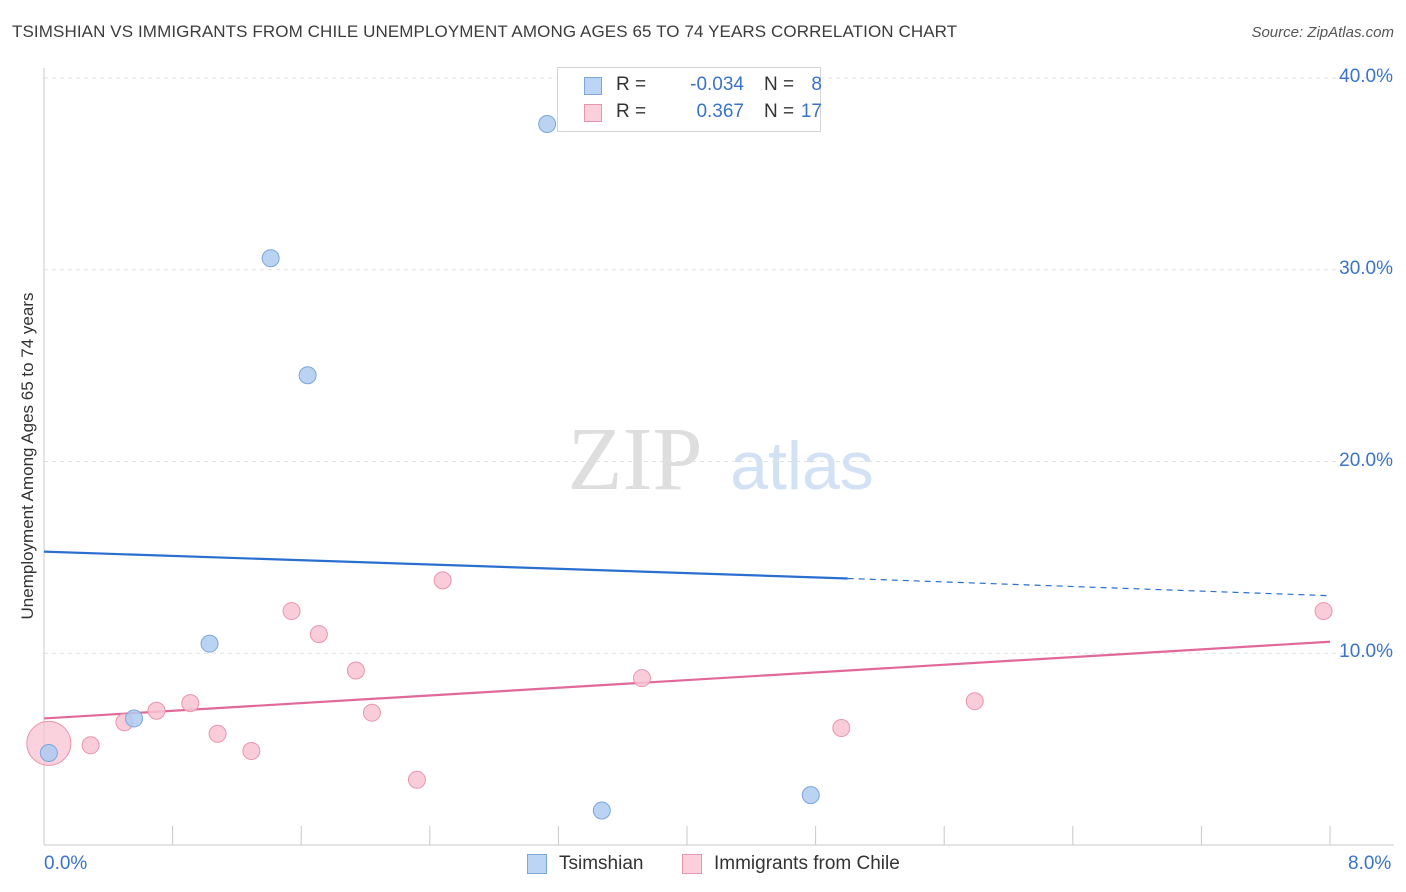  Describe the element at coordinates (717, 84) in the screenshot. I see `legend-r-value-tsimshian: -0.034` at that location.